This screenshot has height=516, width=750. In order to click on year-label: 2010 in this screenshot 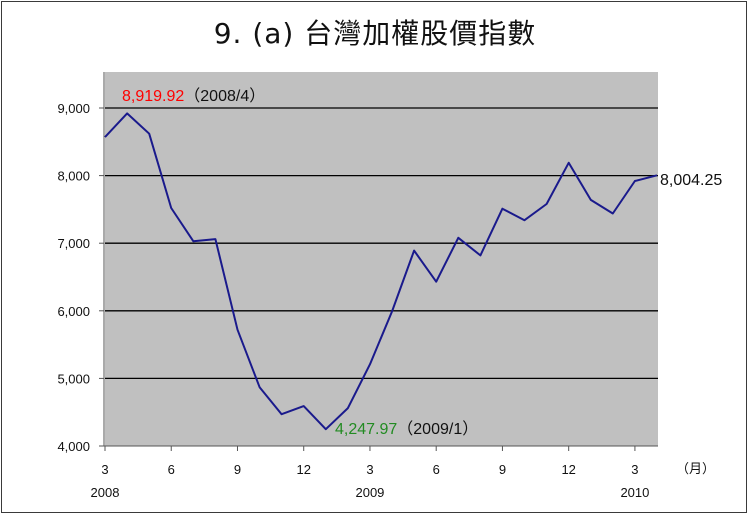, I will do `click(634, 492)`.